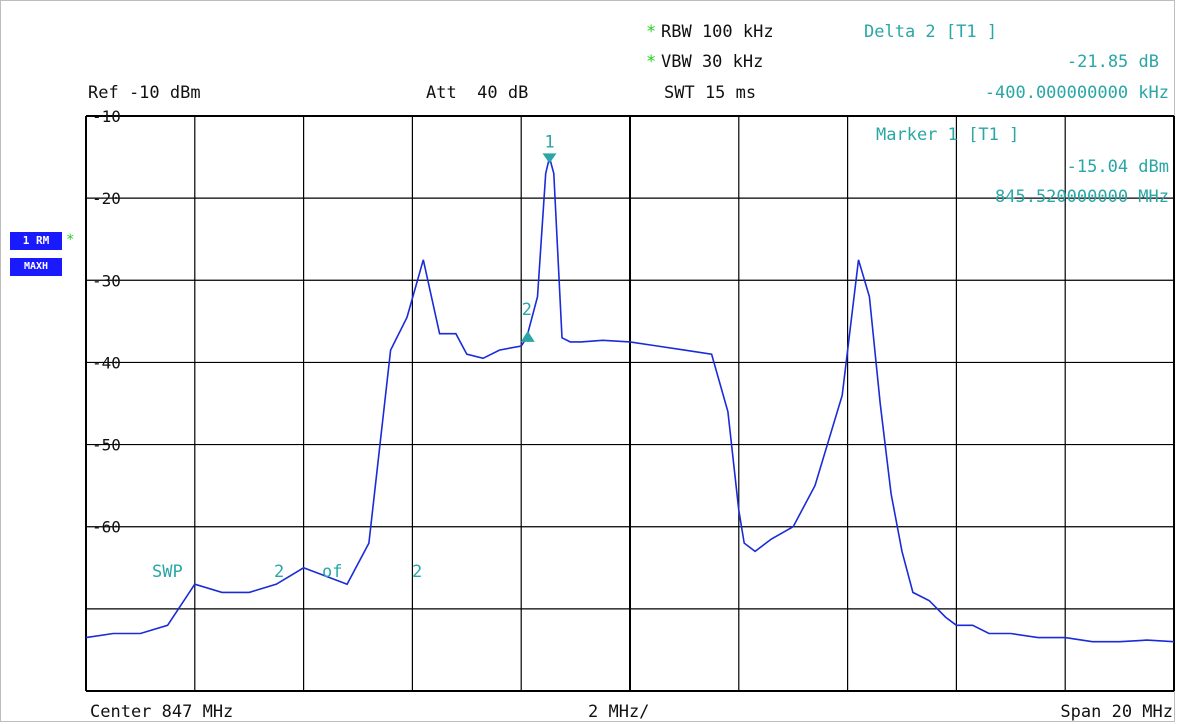 The width and height of the screenshot is (1177, 724). I want to click on sweep-count: 2, so click(279, 572).